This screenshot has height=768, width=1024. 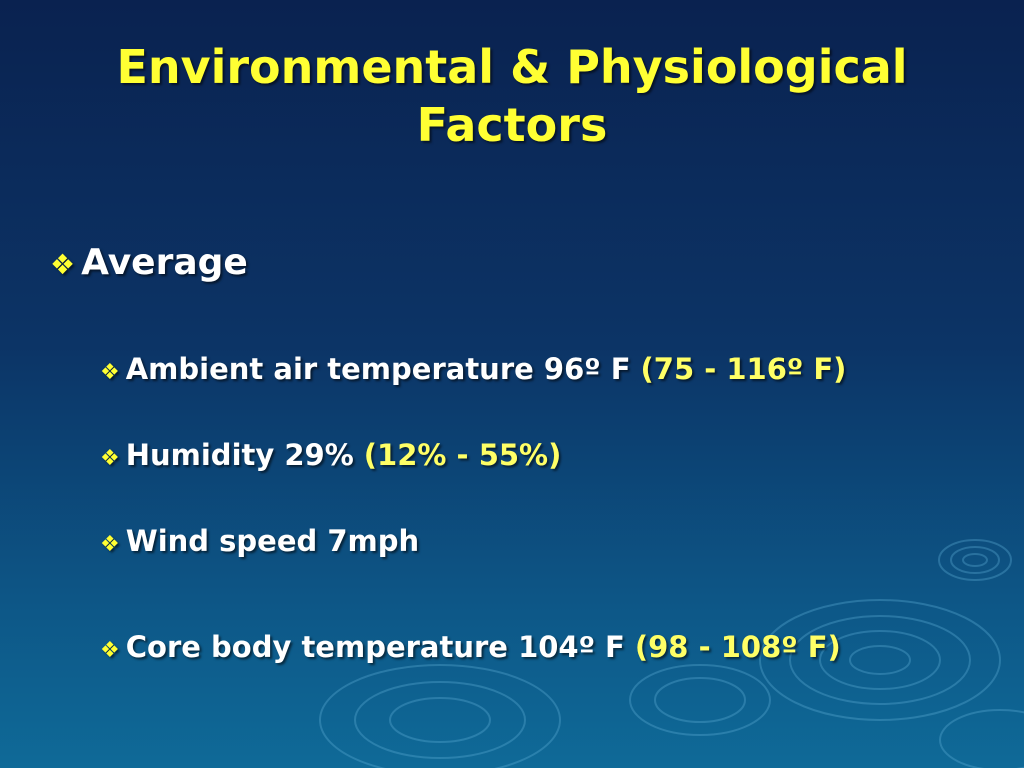 What do you see at coordinates (272, 541) in the screenshot?
I see `item-label: Wind speed 7mph` at bounding box center [272, 541].